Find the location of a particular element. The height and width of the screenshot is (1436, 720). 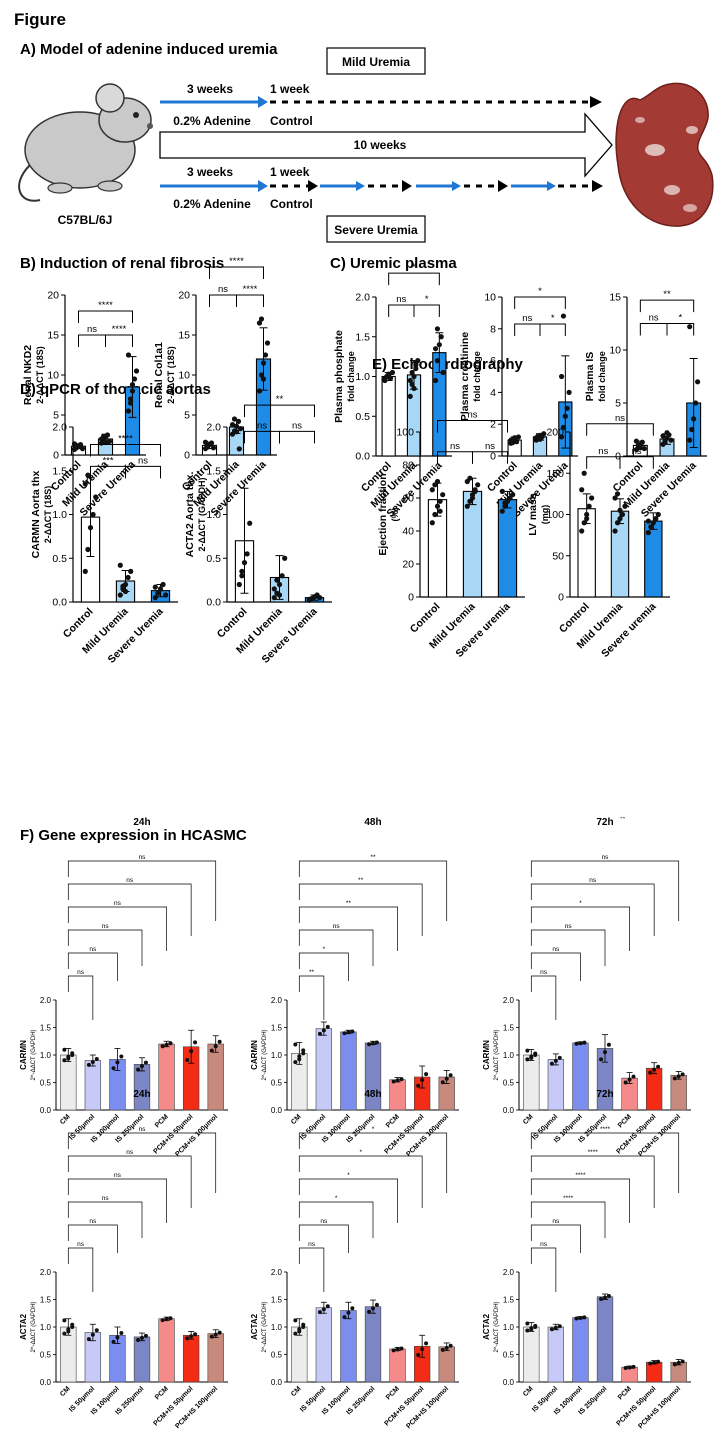

chart-title: 72h is located at coordinates (604, 1094).